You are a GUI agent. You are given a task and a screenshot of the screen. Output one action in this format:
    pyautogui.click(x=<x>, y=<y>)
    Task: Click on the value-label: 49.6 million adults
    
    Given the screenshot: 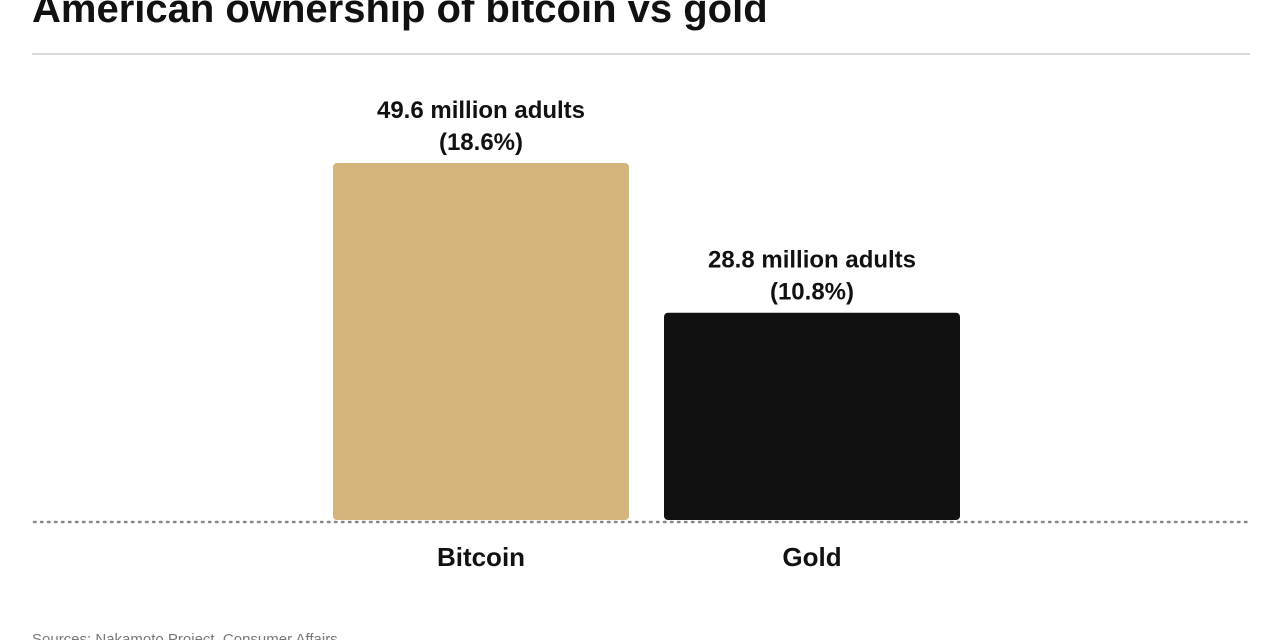 What is the action you would take?
    pyautogui.click(x=481, y=110)
    